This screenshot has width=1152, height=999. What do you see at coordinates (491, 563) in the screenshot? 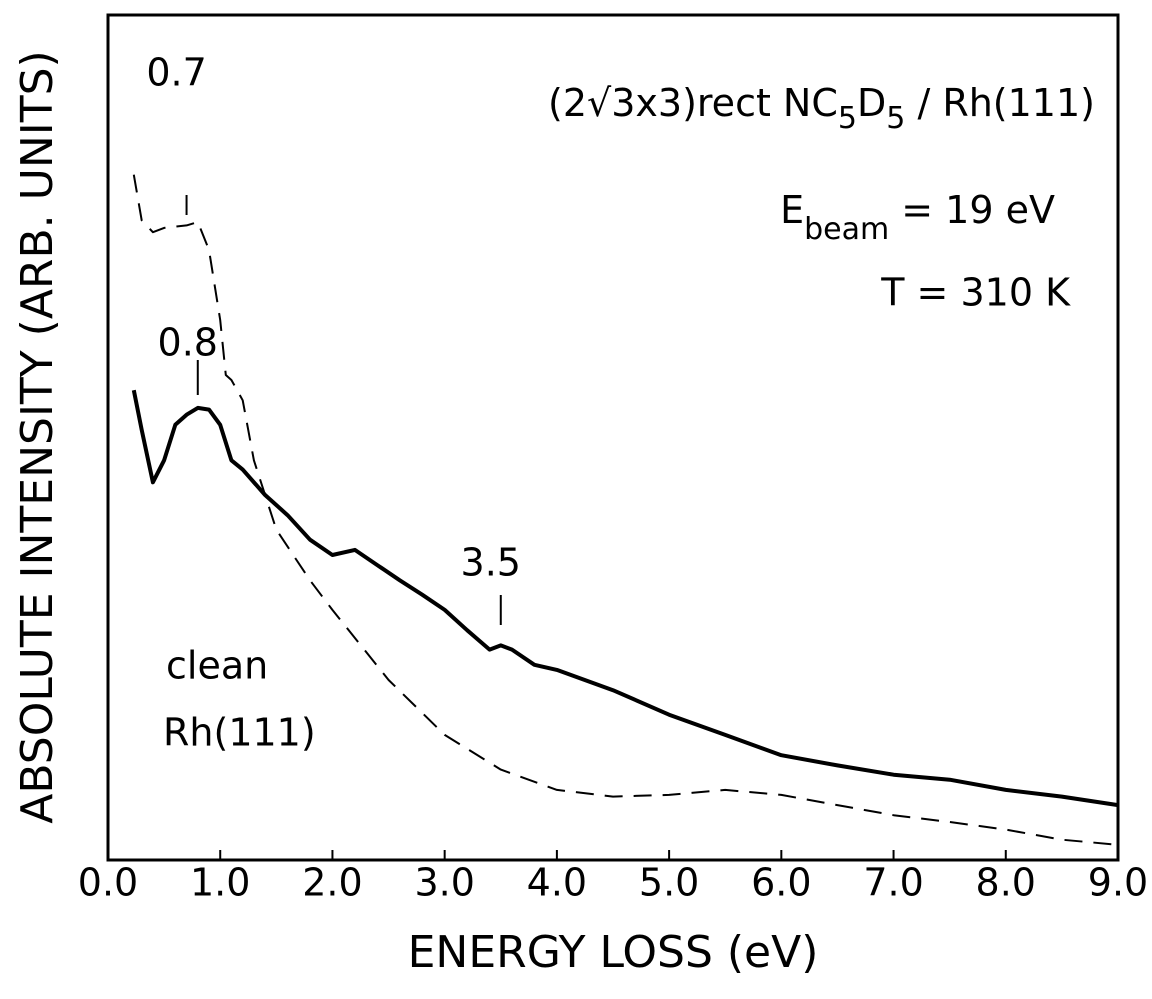
I see `peak-label: 3.5` at bounding box center [491, 563].